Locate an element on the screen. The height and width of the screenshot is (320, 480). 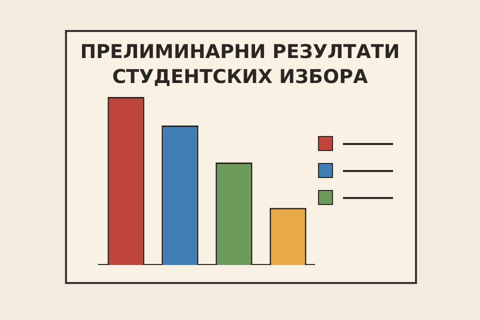
chart-title: ПРЕЛИМИНАРНИ РЕЗУЛТАТИ СТУДЕНТСКИХ ИЗБОРА is located at coordinates (240, 65).